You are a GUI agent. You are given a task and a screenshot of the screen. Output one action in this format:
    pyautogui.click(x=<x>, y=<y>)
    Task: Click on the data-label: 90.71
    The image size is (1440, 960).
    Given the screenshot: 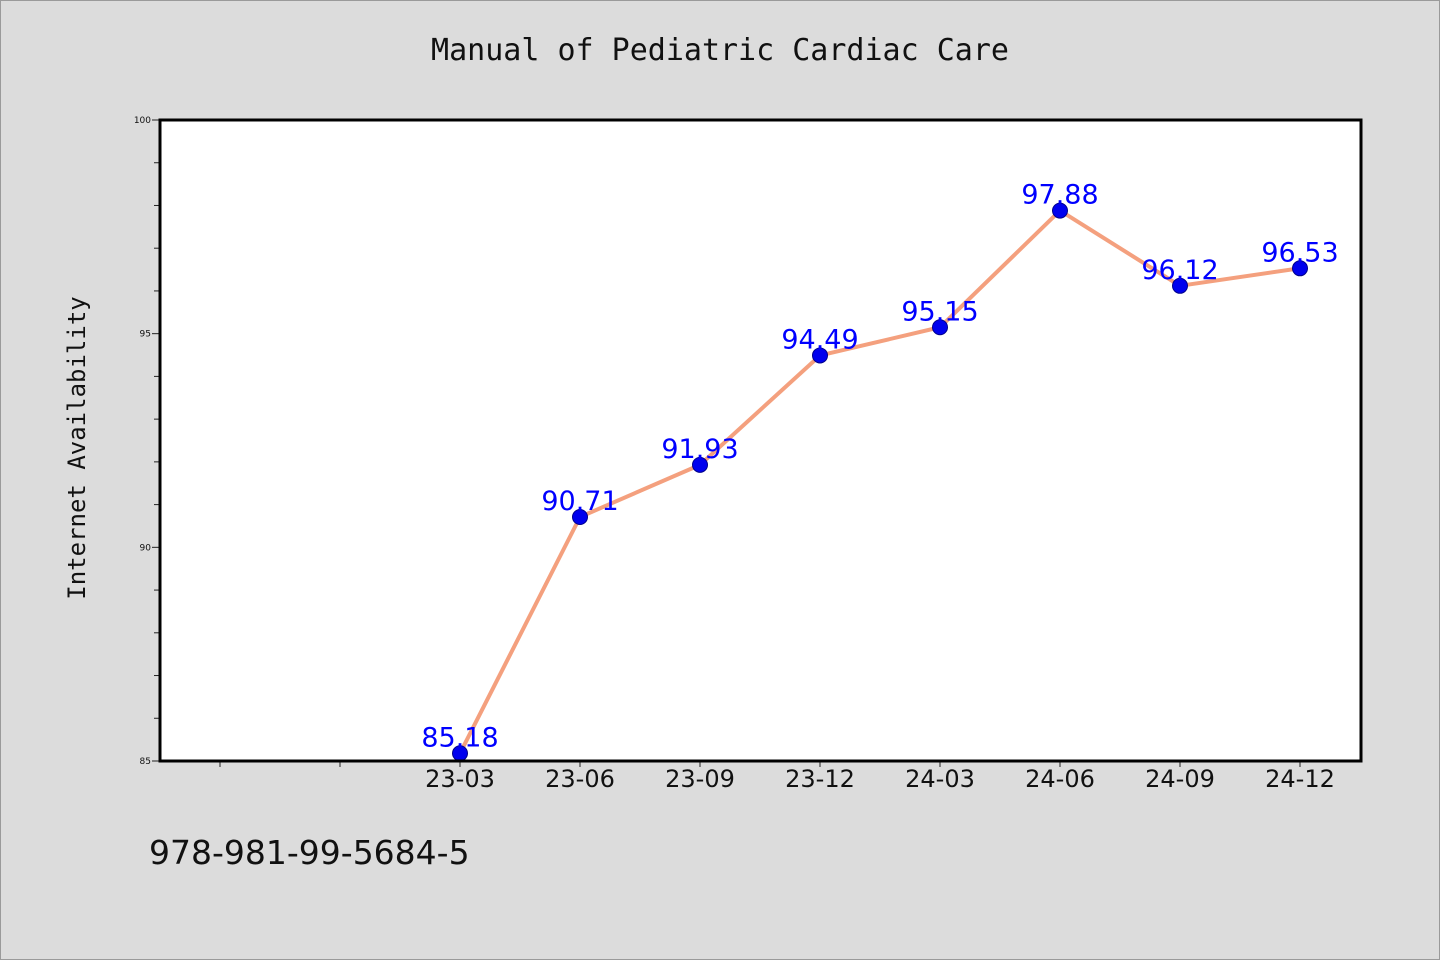 What is the action you would take?
    pyautogui.click(x=579, y=501)
    